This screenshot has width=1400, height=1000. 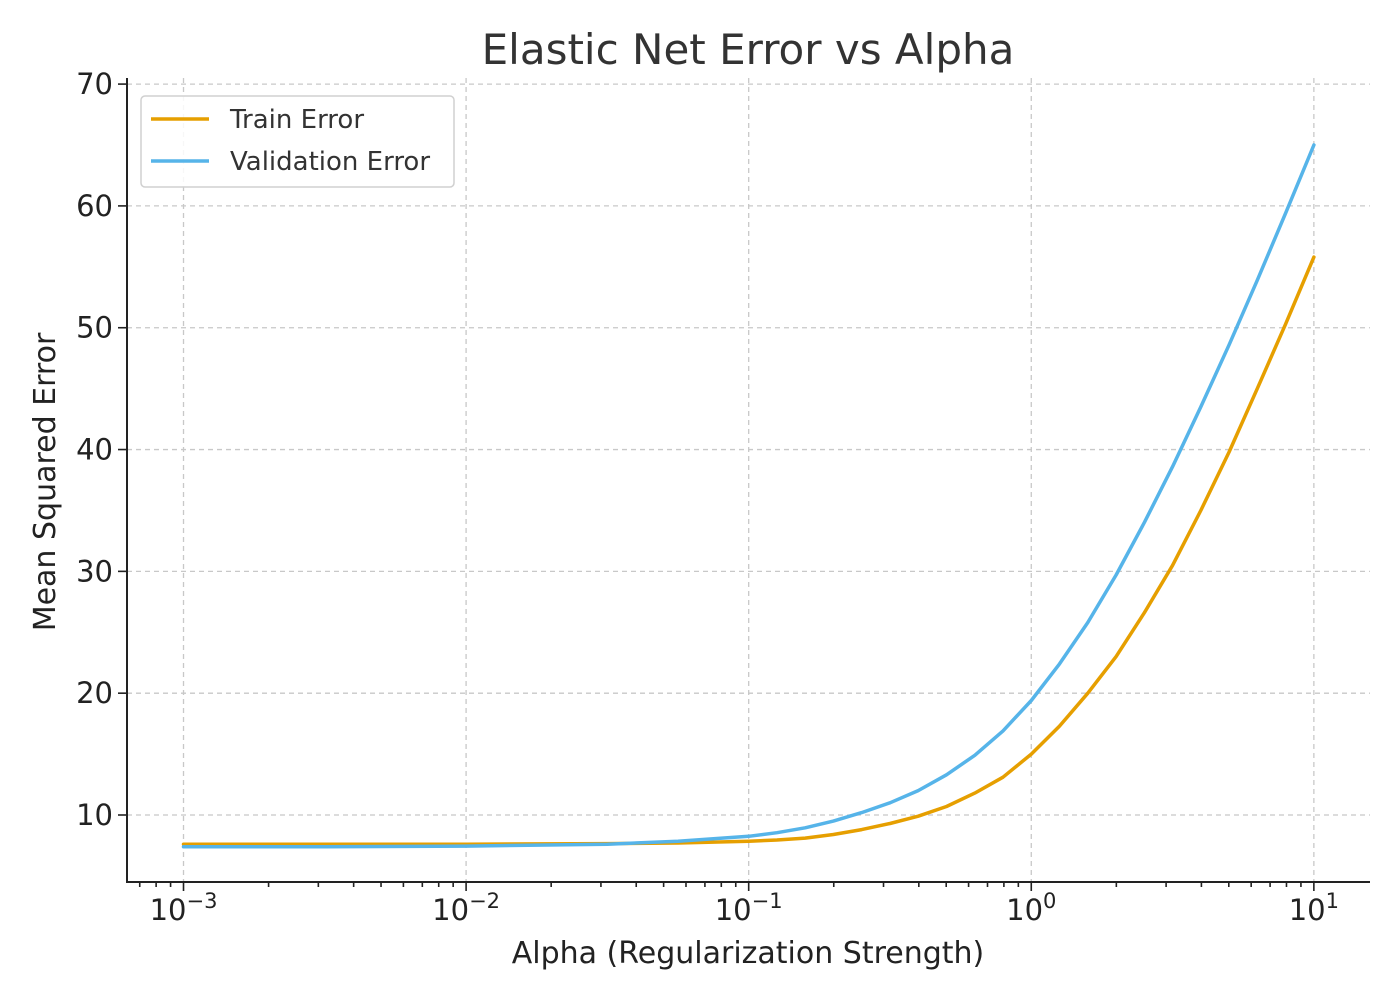 What do you see at coordinates (184, 908) in the screenshot?
I see `x-tick-label: 10⁻³` at bounding box center [184, 908].